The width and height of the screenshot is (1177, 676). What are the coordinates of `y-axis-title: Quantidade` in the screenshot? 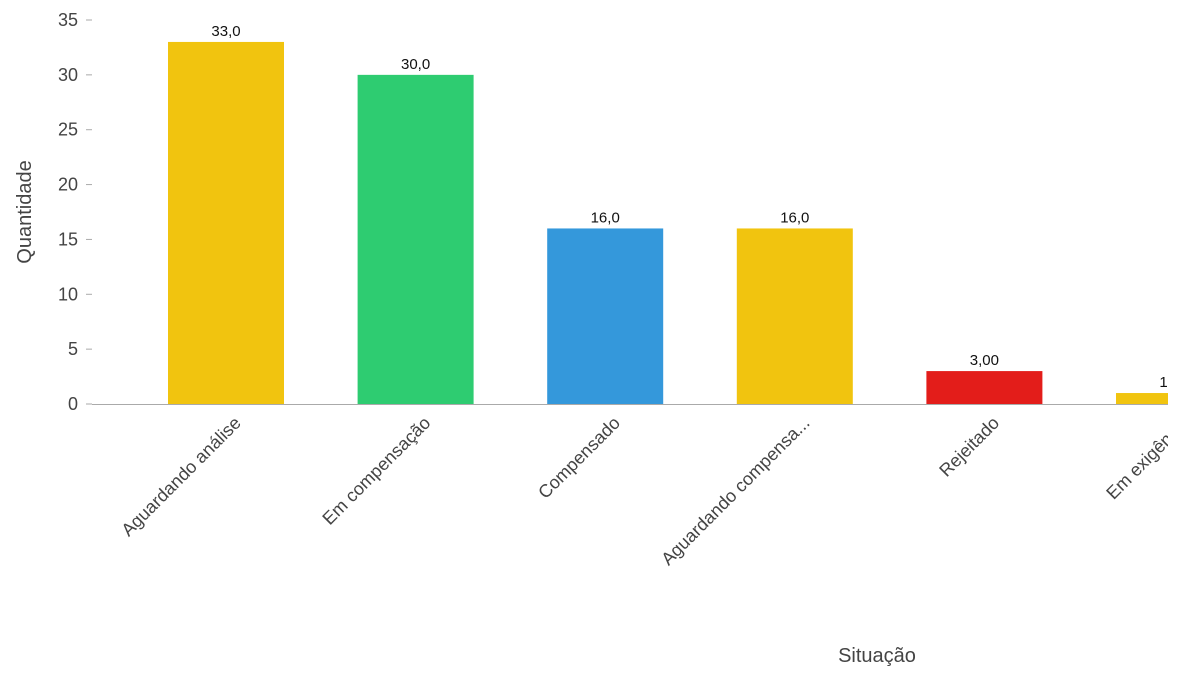 It's located at (25, 211).